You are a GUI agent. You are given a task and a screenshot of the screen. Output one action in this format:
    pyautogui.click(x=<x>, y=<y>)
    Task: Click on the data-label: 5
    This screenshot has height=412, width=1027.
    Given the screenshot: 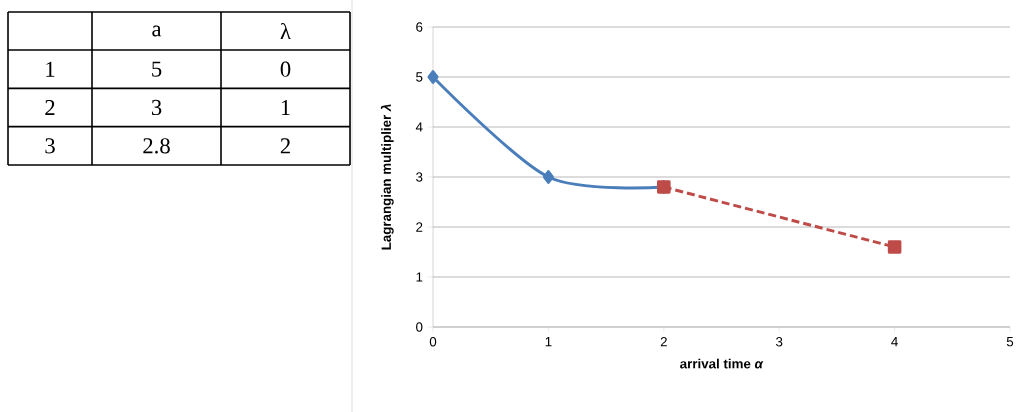 What is the action you would take?
    pyautogui.click(x=157, y=69)
    